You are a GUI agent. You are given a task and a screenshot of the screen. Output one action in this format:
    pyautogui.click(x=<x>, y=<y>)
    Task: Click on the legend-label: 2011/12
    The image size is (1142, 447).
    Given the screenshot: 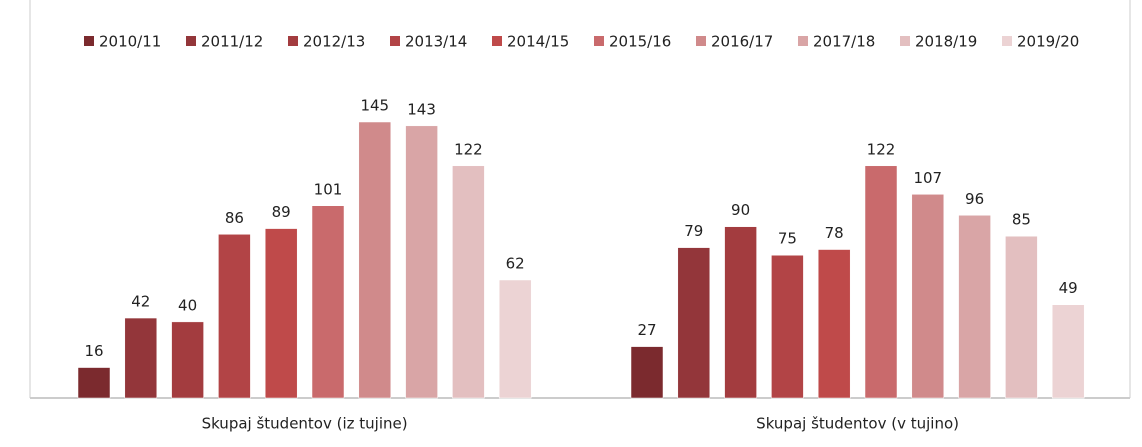 What is the action you would take?
    pyautogui.click(x=232, y=42)
    